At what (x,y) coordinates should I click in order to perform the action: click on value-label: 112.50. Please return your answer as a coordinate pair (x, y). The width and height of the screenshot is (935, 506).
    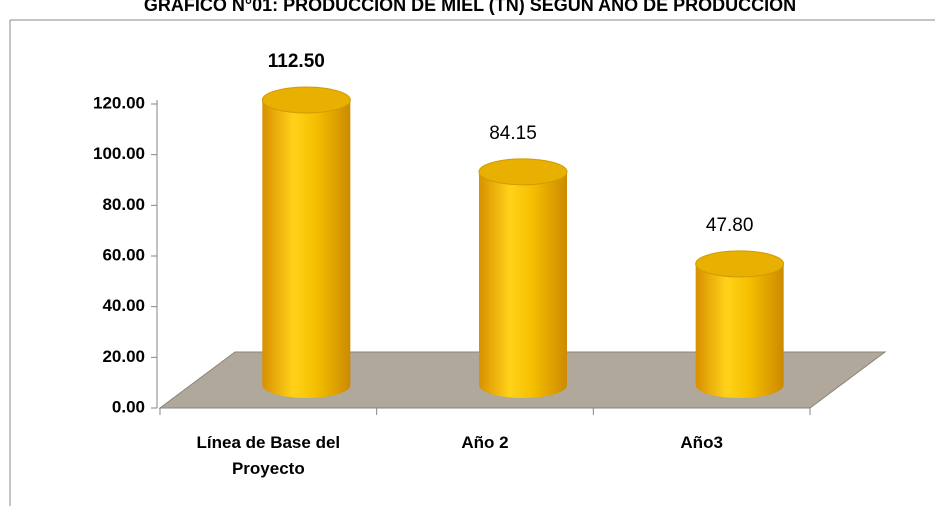
    Looking at the image, I should click on (296, 61).